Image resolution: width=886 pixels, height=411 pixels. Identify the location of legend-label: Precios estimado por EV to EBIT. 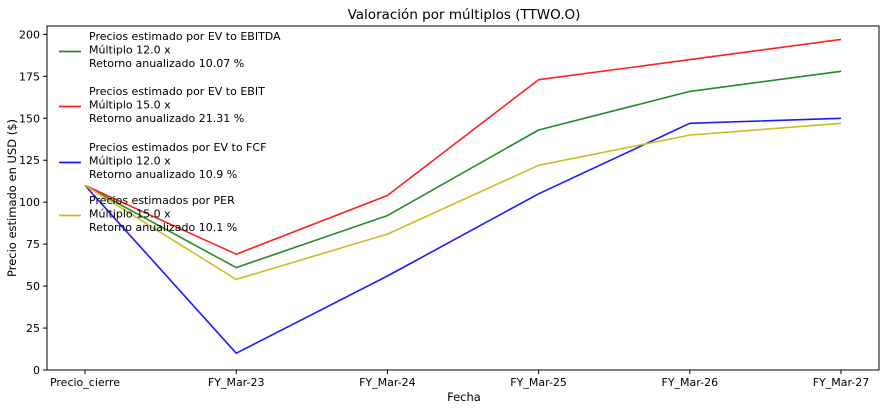
(177, 91).